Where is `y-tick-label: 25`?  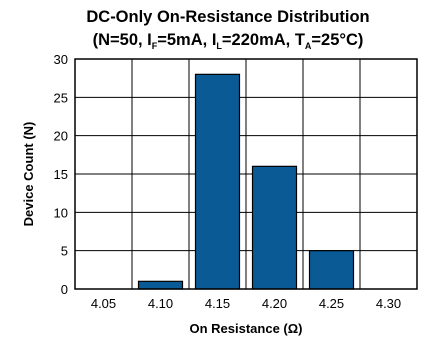 y-tick-label: 25 is located at coordinates (61, 97).